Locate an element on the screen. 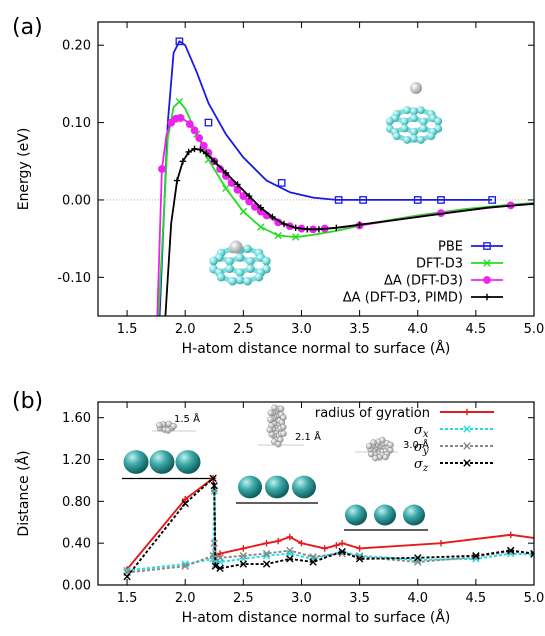  x-tick-label: 5.0 is located at coordinates (534, 329).